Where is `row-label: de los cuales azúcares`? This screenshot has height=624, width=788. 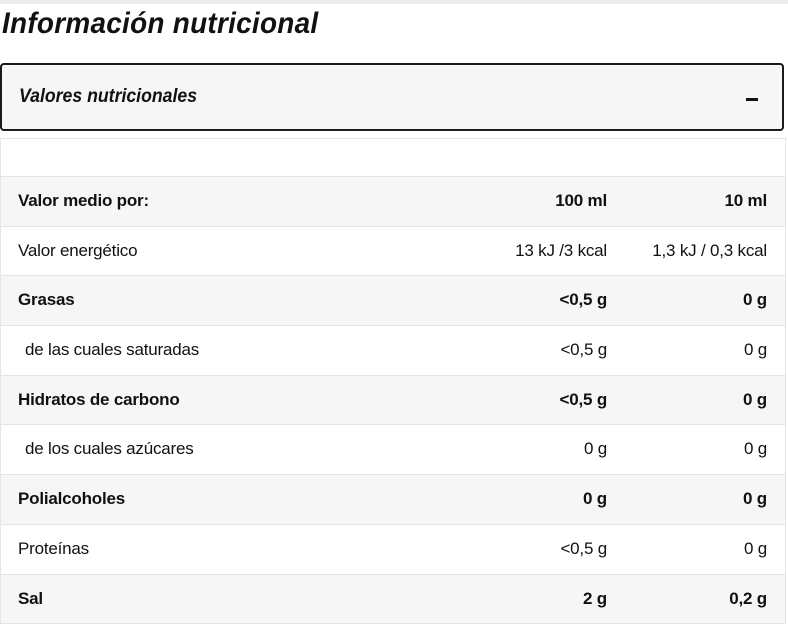 row-label: de los cuales azúcares is located at coordinates (109, 449).